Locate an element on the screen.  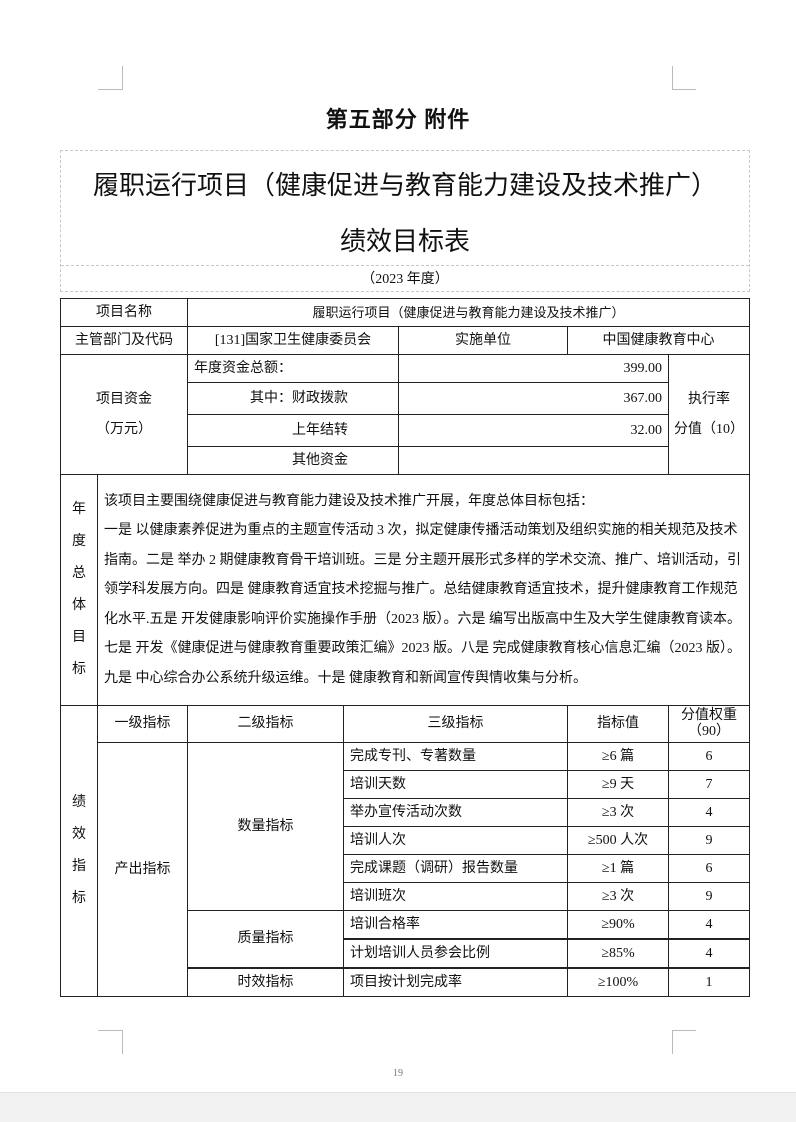
level2-quantity: 数量指标 is located at coordinates (265, 826).